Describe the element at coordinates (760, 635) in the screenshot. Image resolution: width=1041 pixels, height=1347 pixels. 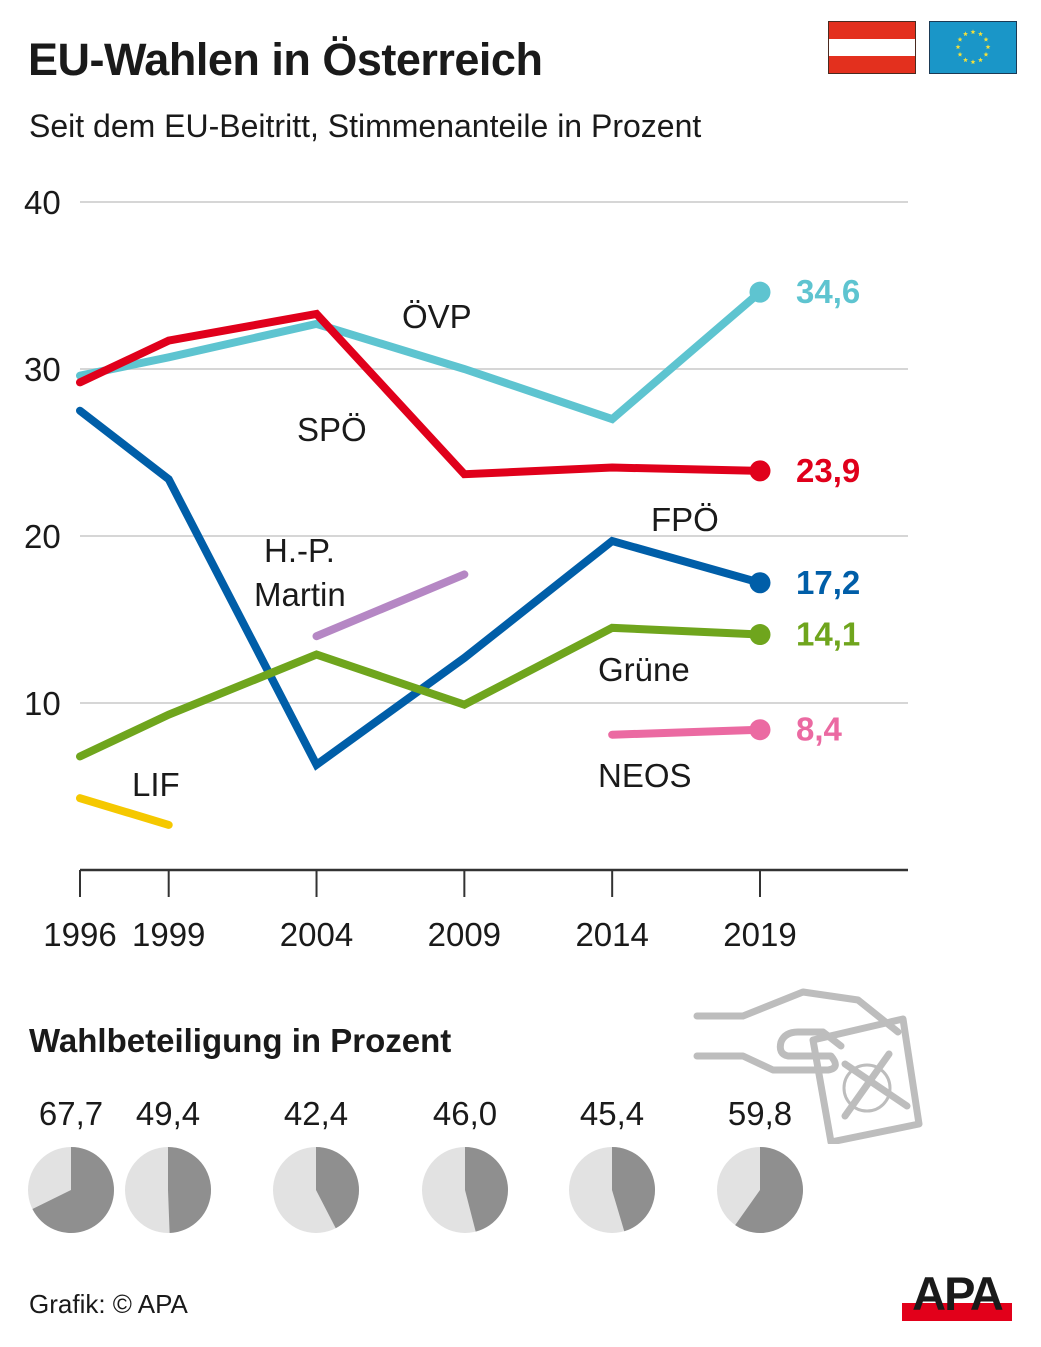
I see `end-point-grüne` at that location.